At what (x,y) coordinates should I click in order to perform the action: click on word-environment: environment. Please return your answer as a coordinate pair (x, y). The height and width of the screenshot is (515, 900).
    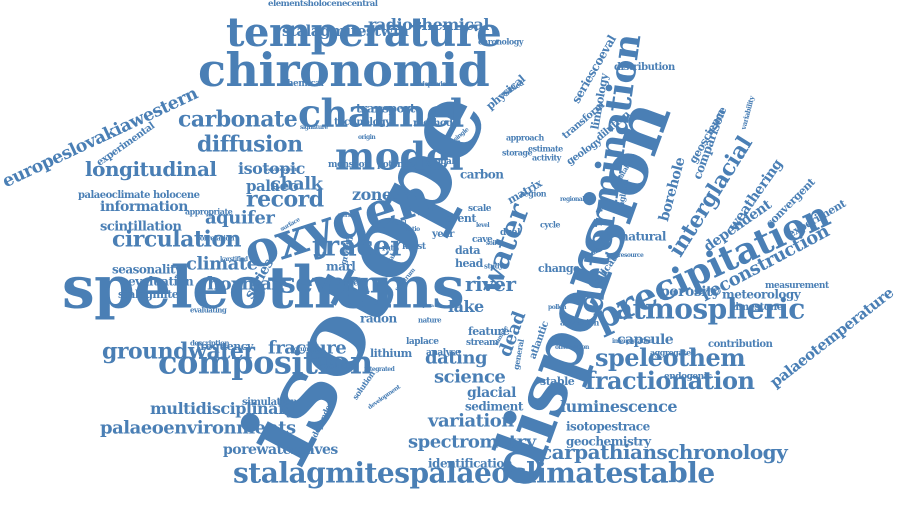
    Looking at the image, I should click on (281, 170).